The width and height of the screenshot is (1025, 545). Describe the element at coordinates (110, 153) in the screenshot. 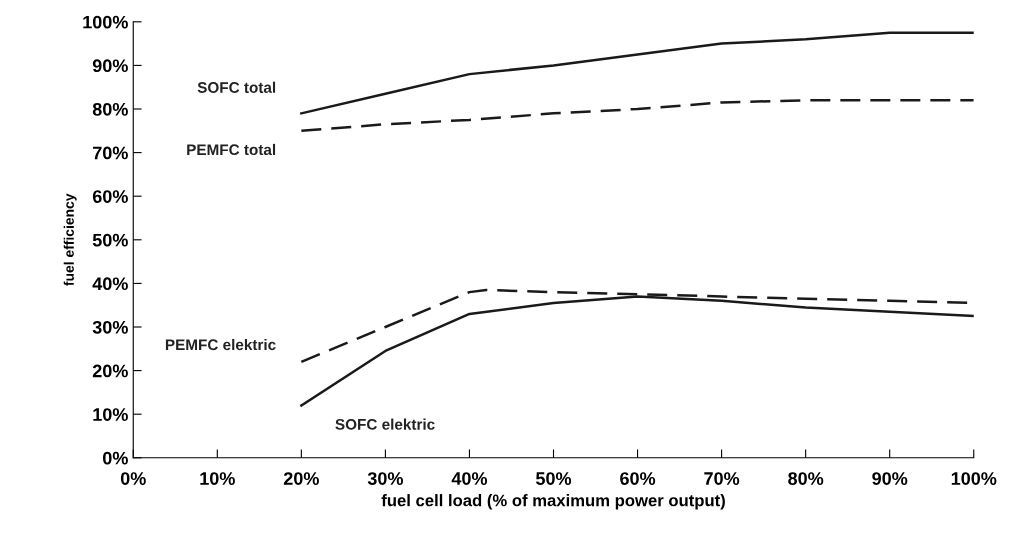

I see `y-tick-label: 70%` at that location.